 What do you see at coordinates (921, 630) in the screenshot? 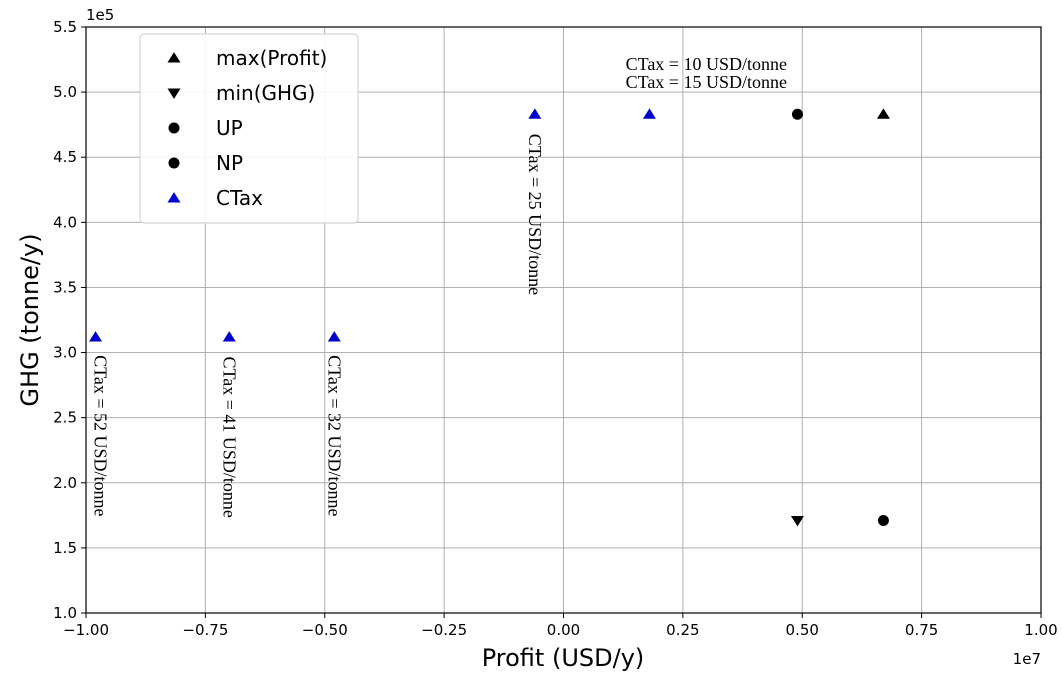
I see `x-tick-label: 0.75` at bounding box center [921, 630].